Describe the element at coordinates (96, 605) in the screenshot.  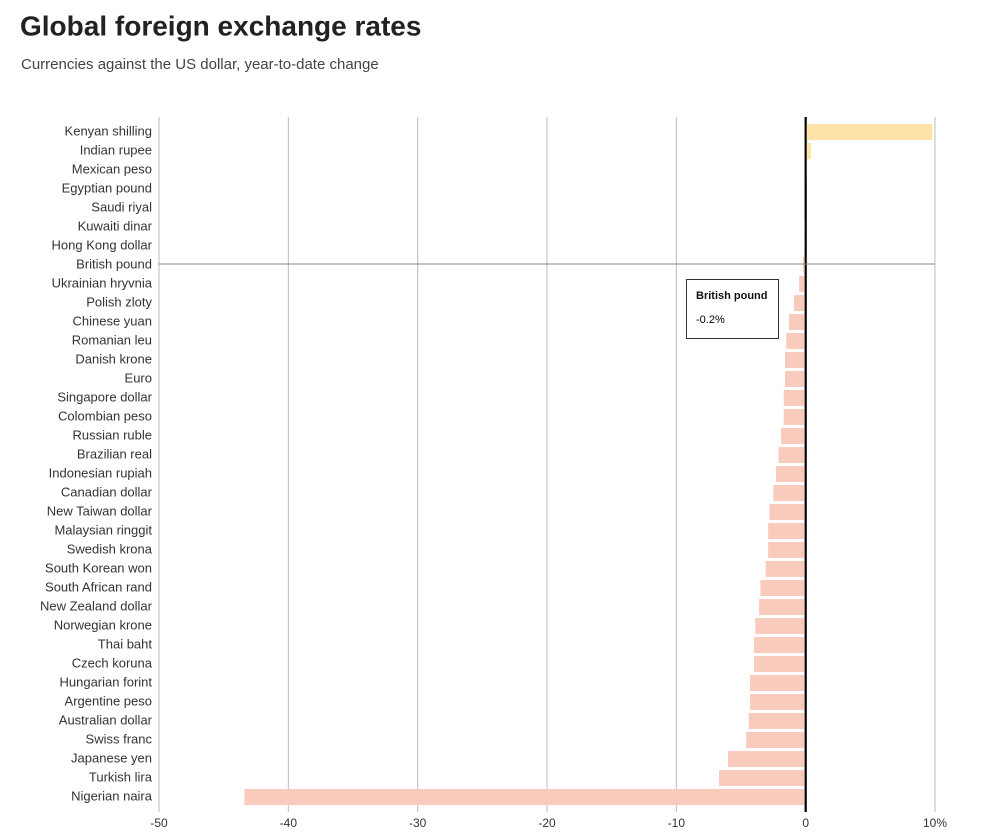
I see `y-tick-label: New Zealand dollar` at that location.